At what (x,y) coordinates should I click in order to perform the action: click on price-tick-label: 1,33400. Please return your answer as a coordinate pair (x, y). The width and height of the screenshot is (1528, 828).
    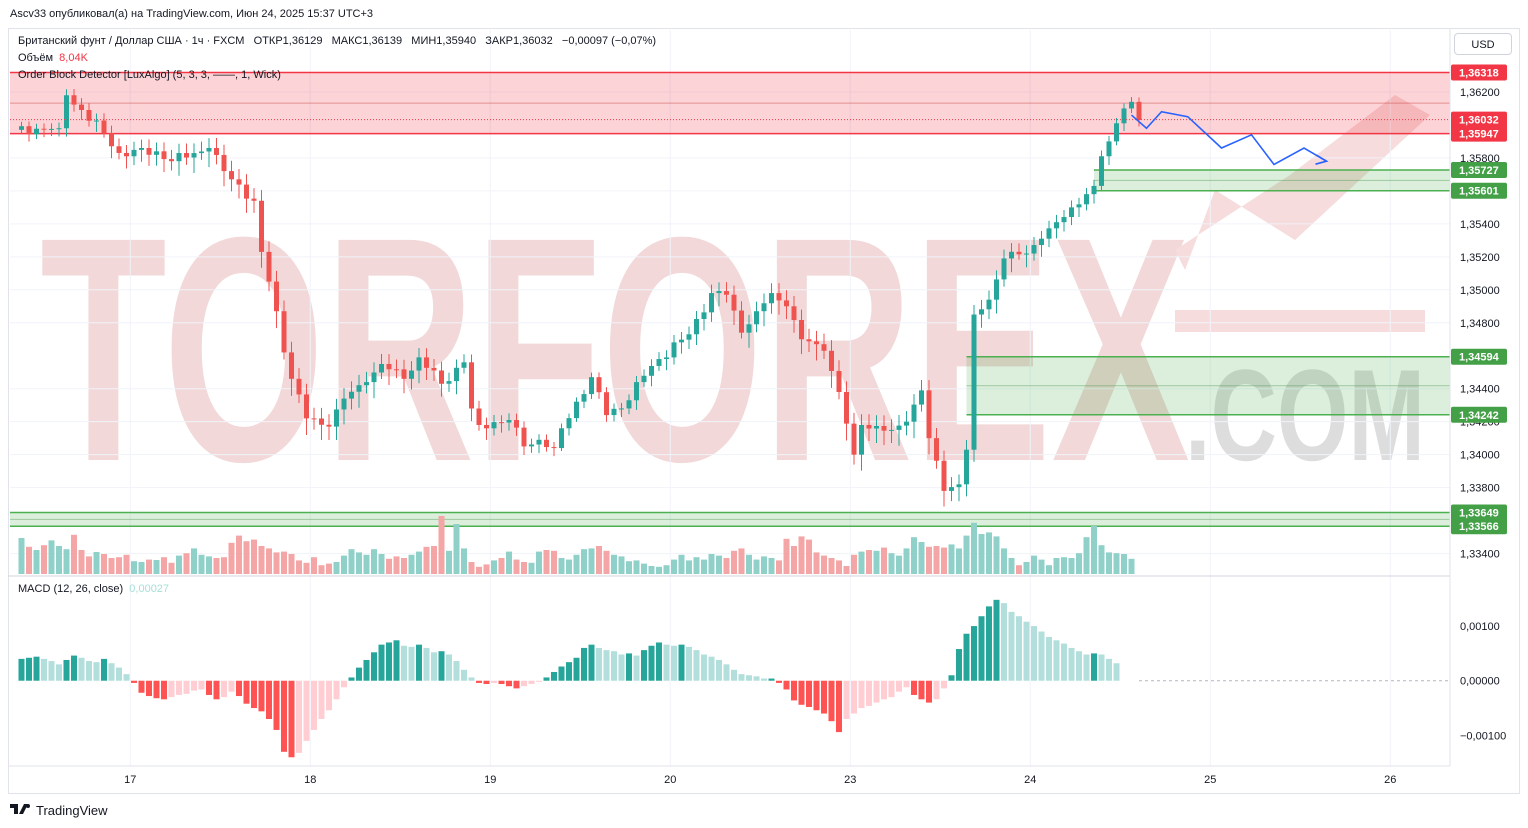
    Looking at the image, I should click on (1480, 555).